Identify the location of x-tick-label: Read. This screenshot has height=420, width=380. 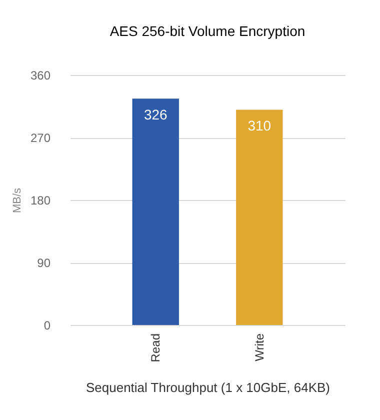
(155, 348).